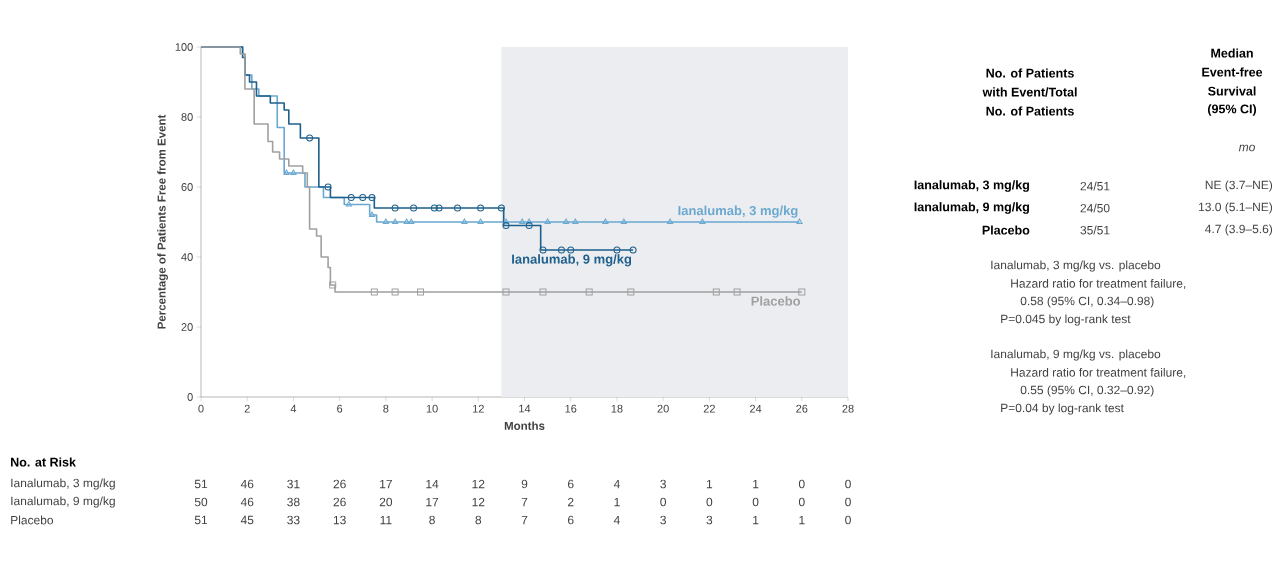 The image size is (1281, 575). Describe the element at coordinates (571, 484) in the screenshot. I see `text: 6` at that location.